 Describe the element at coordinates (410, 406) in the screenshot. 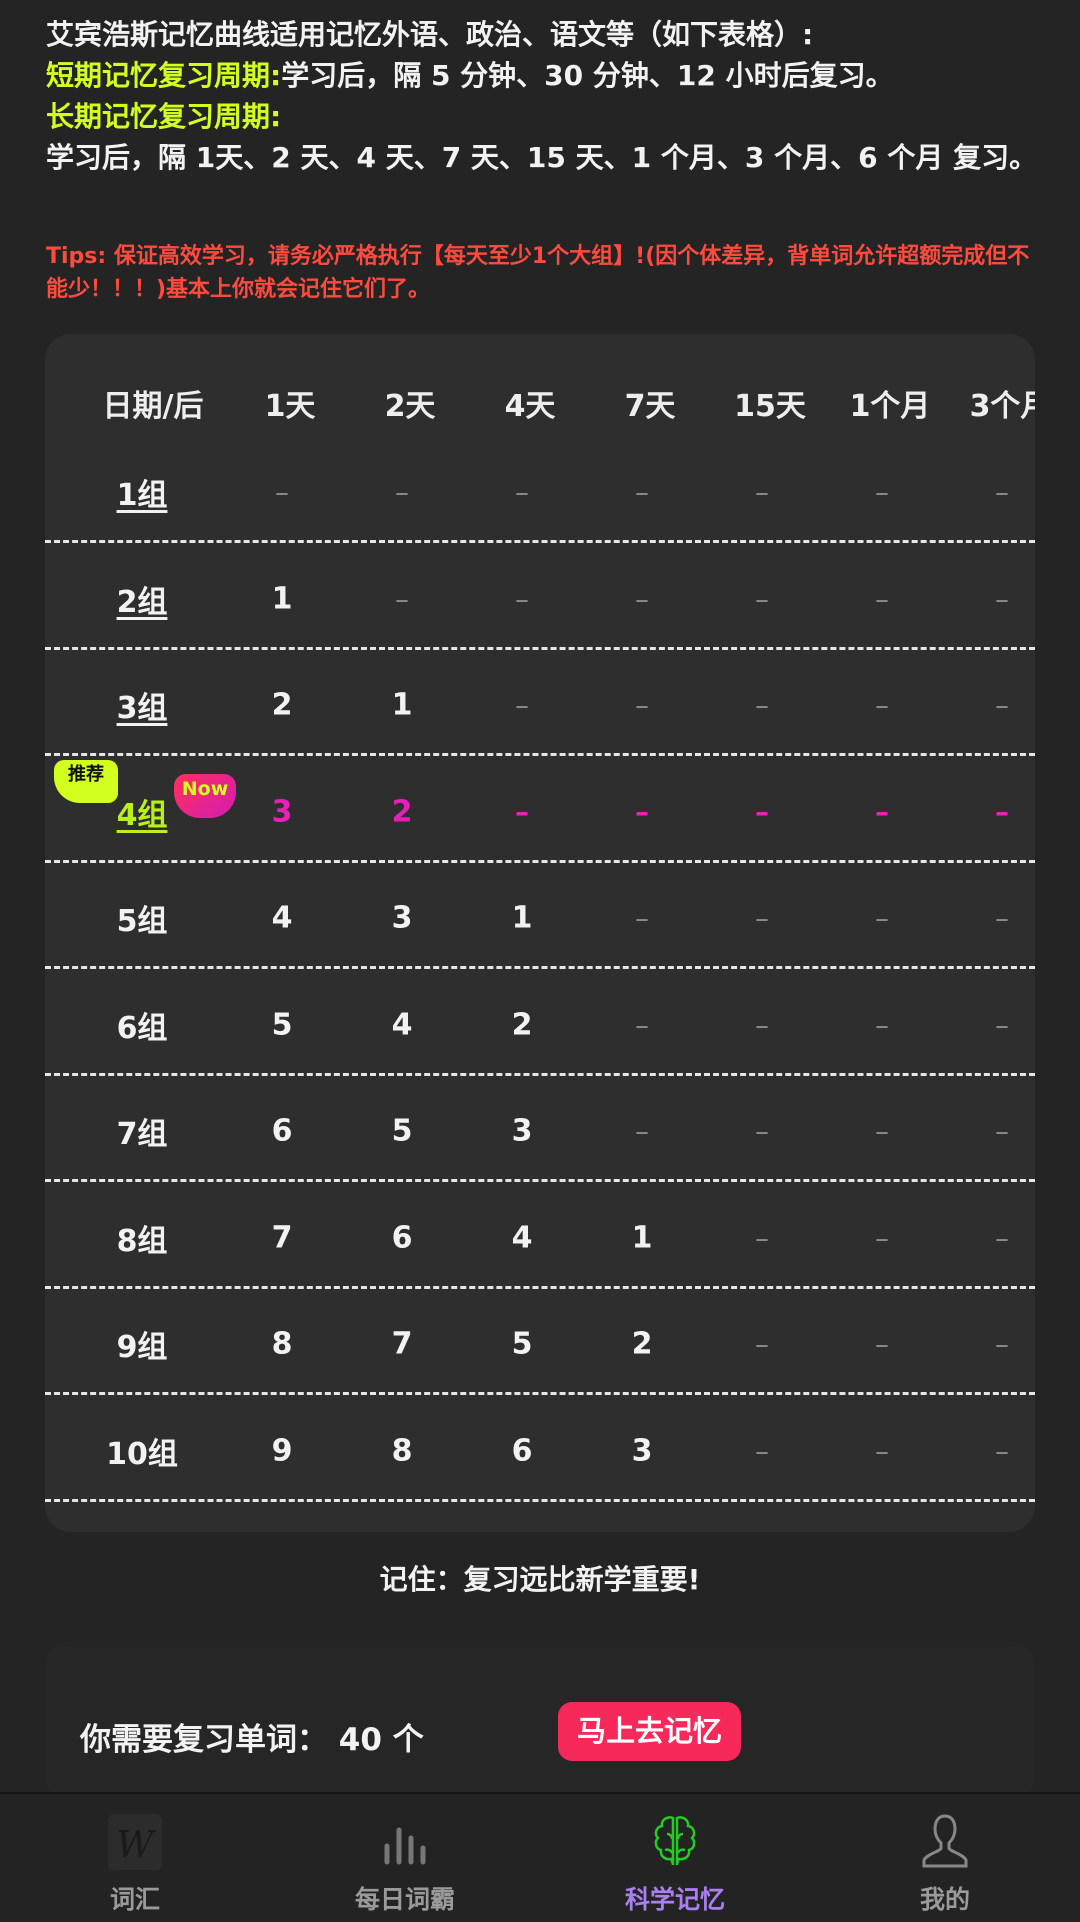

I see `column-header: 2天` at that location.